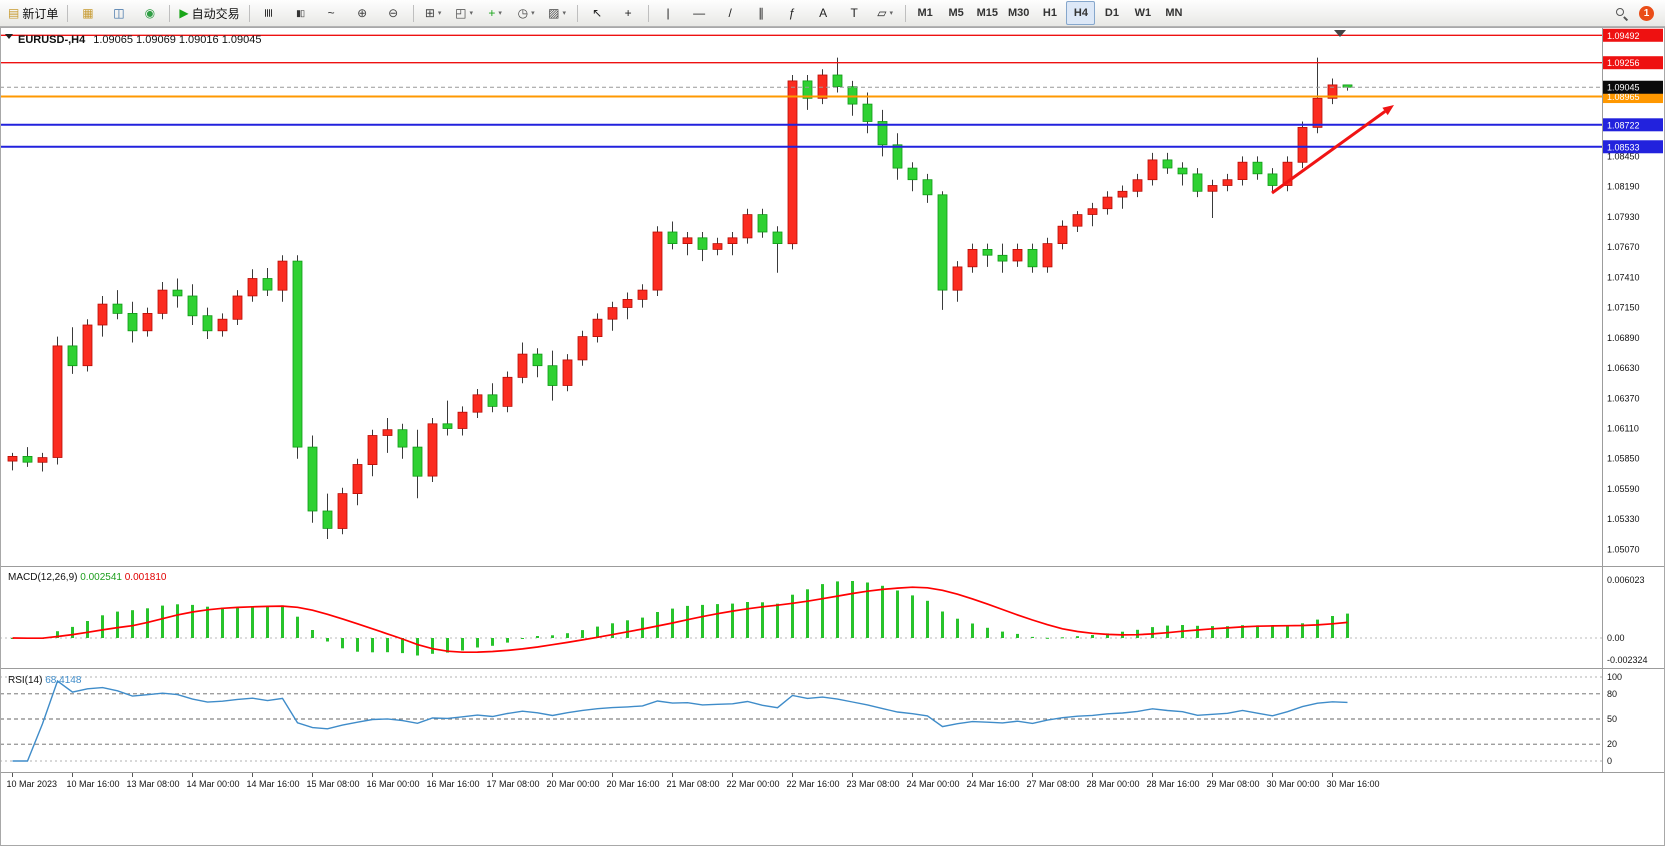  What do you see at coordinates (464, 13) in the screenshot?
I see `profiles-button: ◰ ▾` at bounding box center [464, 13].